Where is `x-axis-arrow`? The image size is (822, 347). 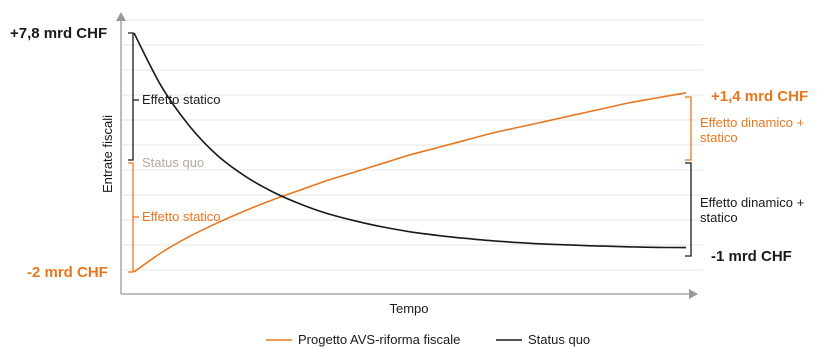
x-axis-arrow is located at coordinates (693, 294).